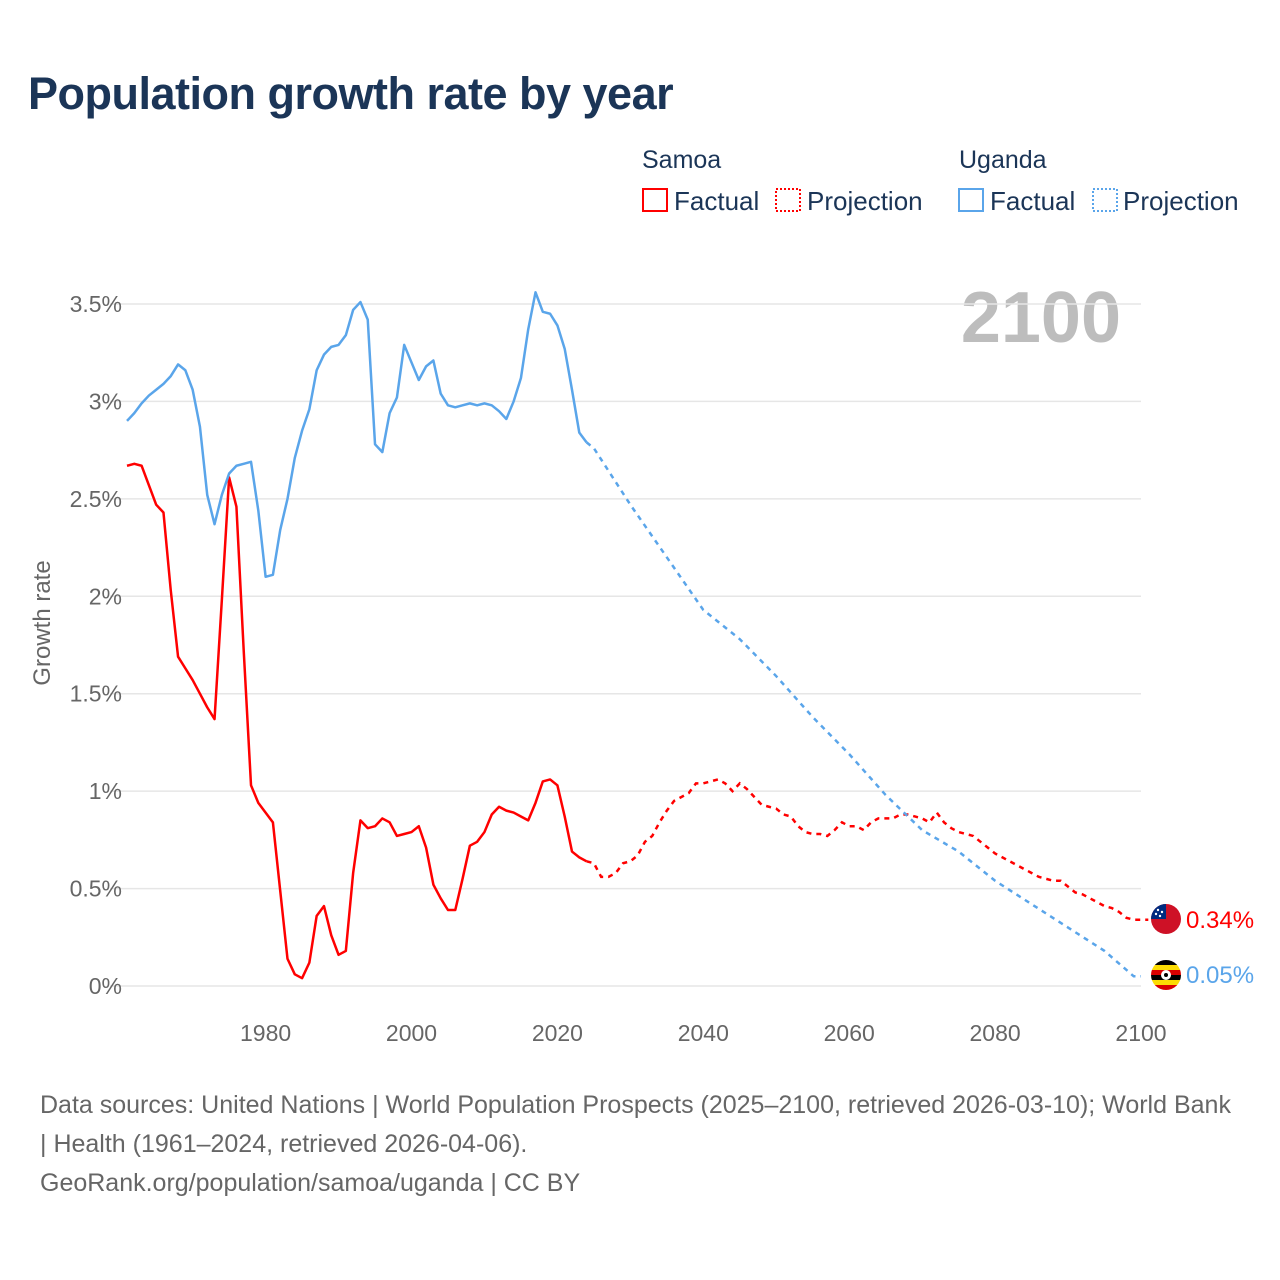 This screenshot has height=1280, width=1280. What do you see at coordinates (788, 200) in the screenshot?
I see `legend-swatch-samoa-projection` at bounding box center [788, 200].